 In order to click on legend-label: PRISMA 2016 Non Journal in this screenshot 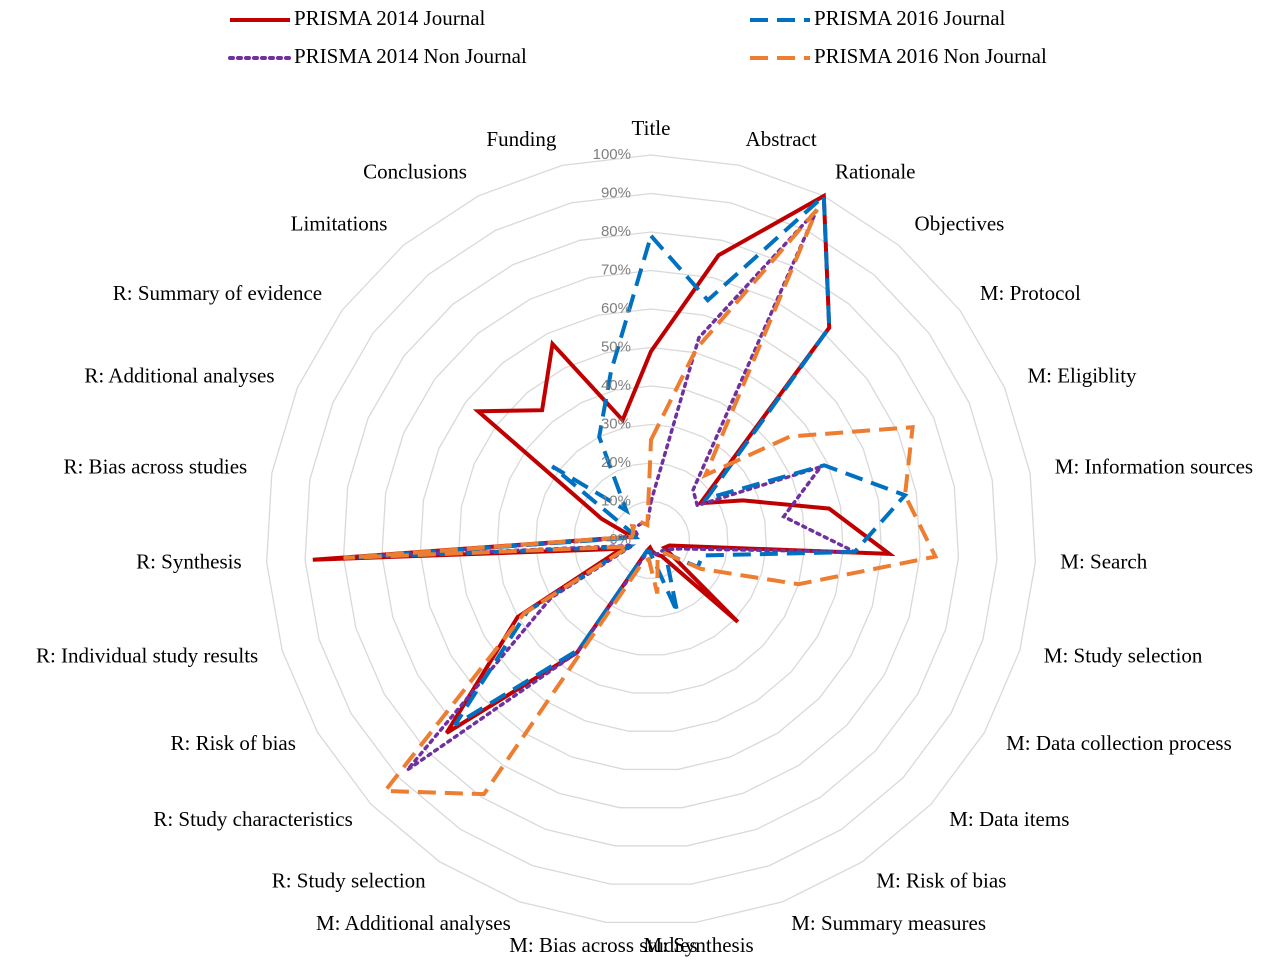, I will do `click(930, 56)`.